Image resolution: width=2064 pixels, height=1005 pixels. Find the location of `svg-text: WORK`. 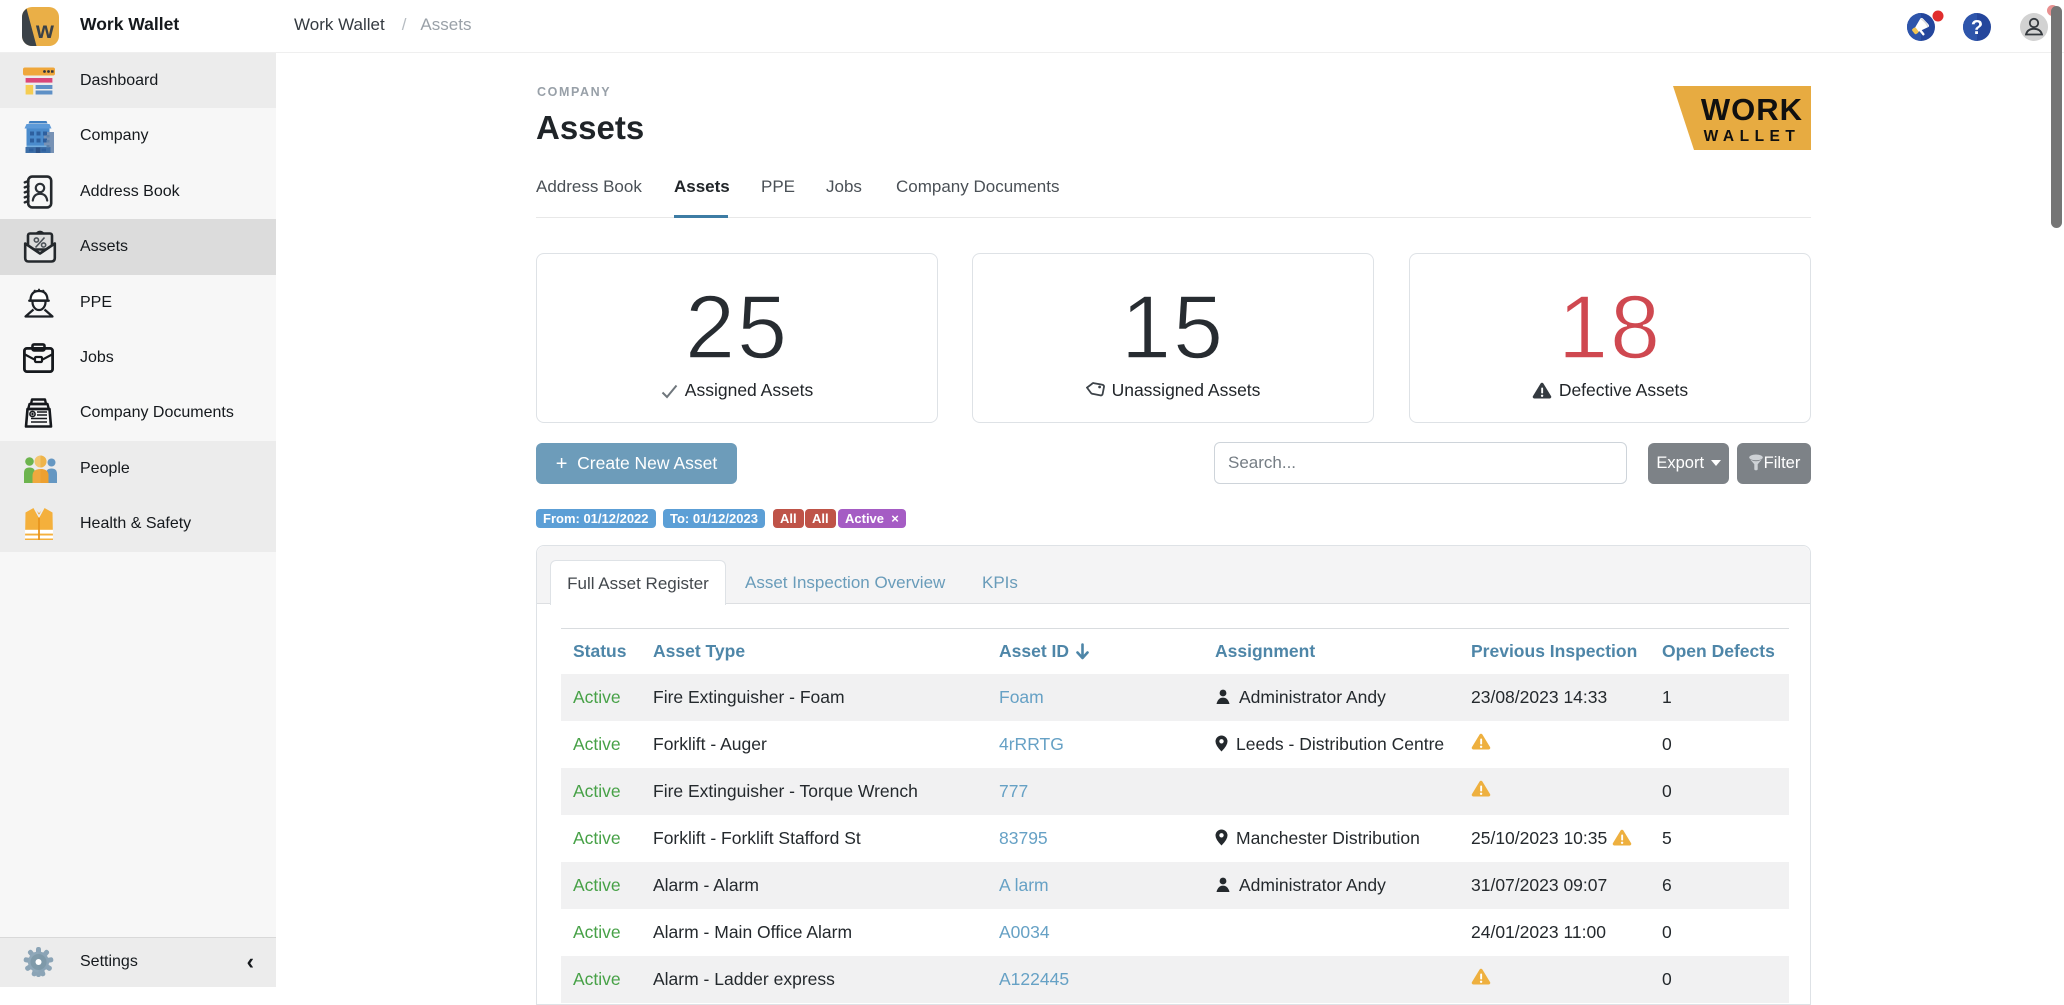

svg-text: WORK is located at coordinates (1752, 109).